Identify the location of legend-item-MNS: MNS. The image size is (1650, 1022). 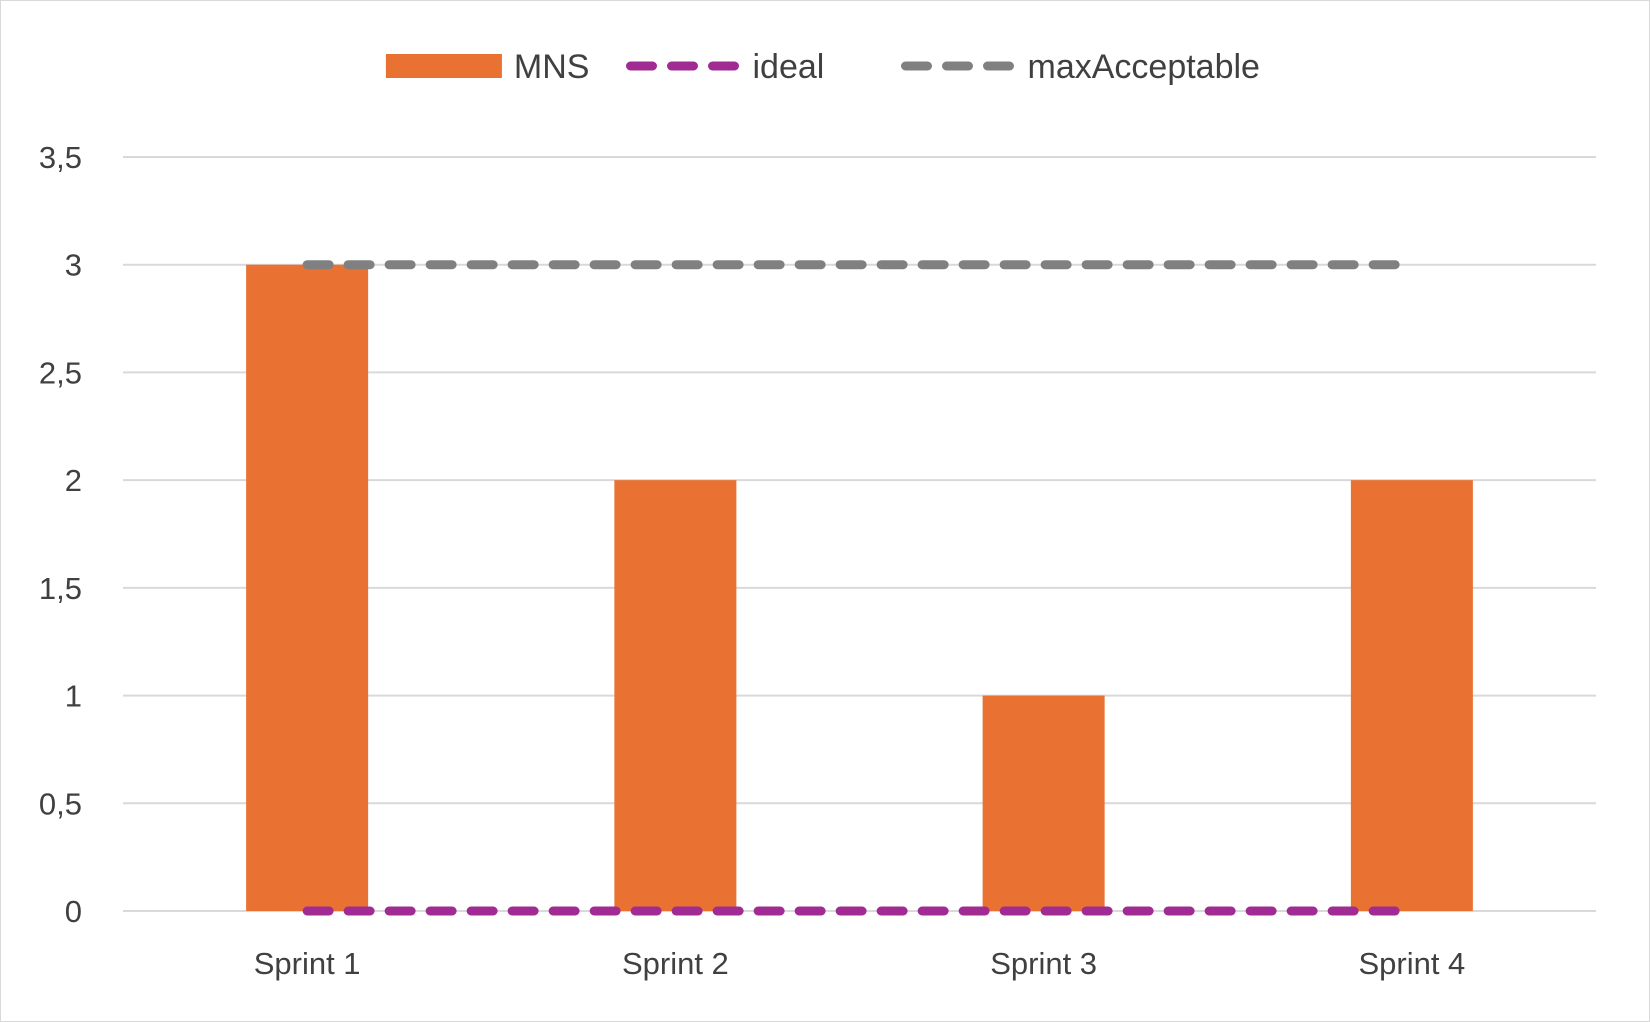
(487, 67).